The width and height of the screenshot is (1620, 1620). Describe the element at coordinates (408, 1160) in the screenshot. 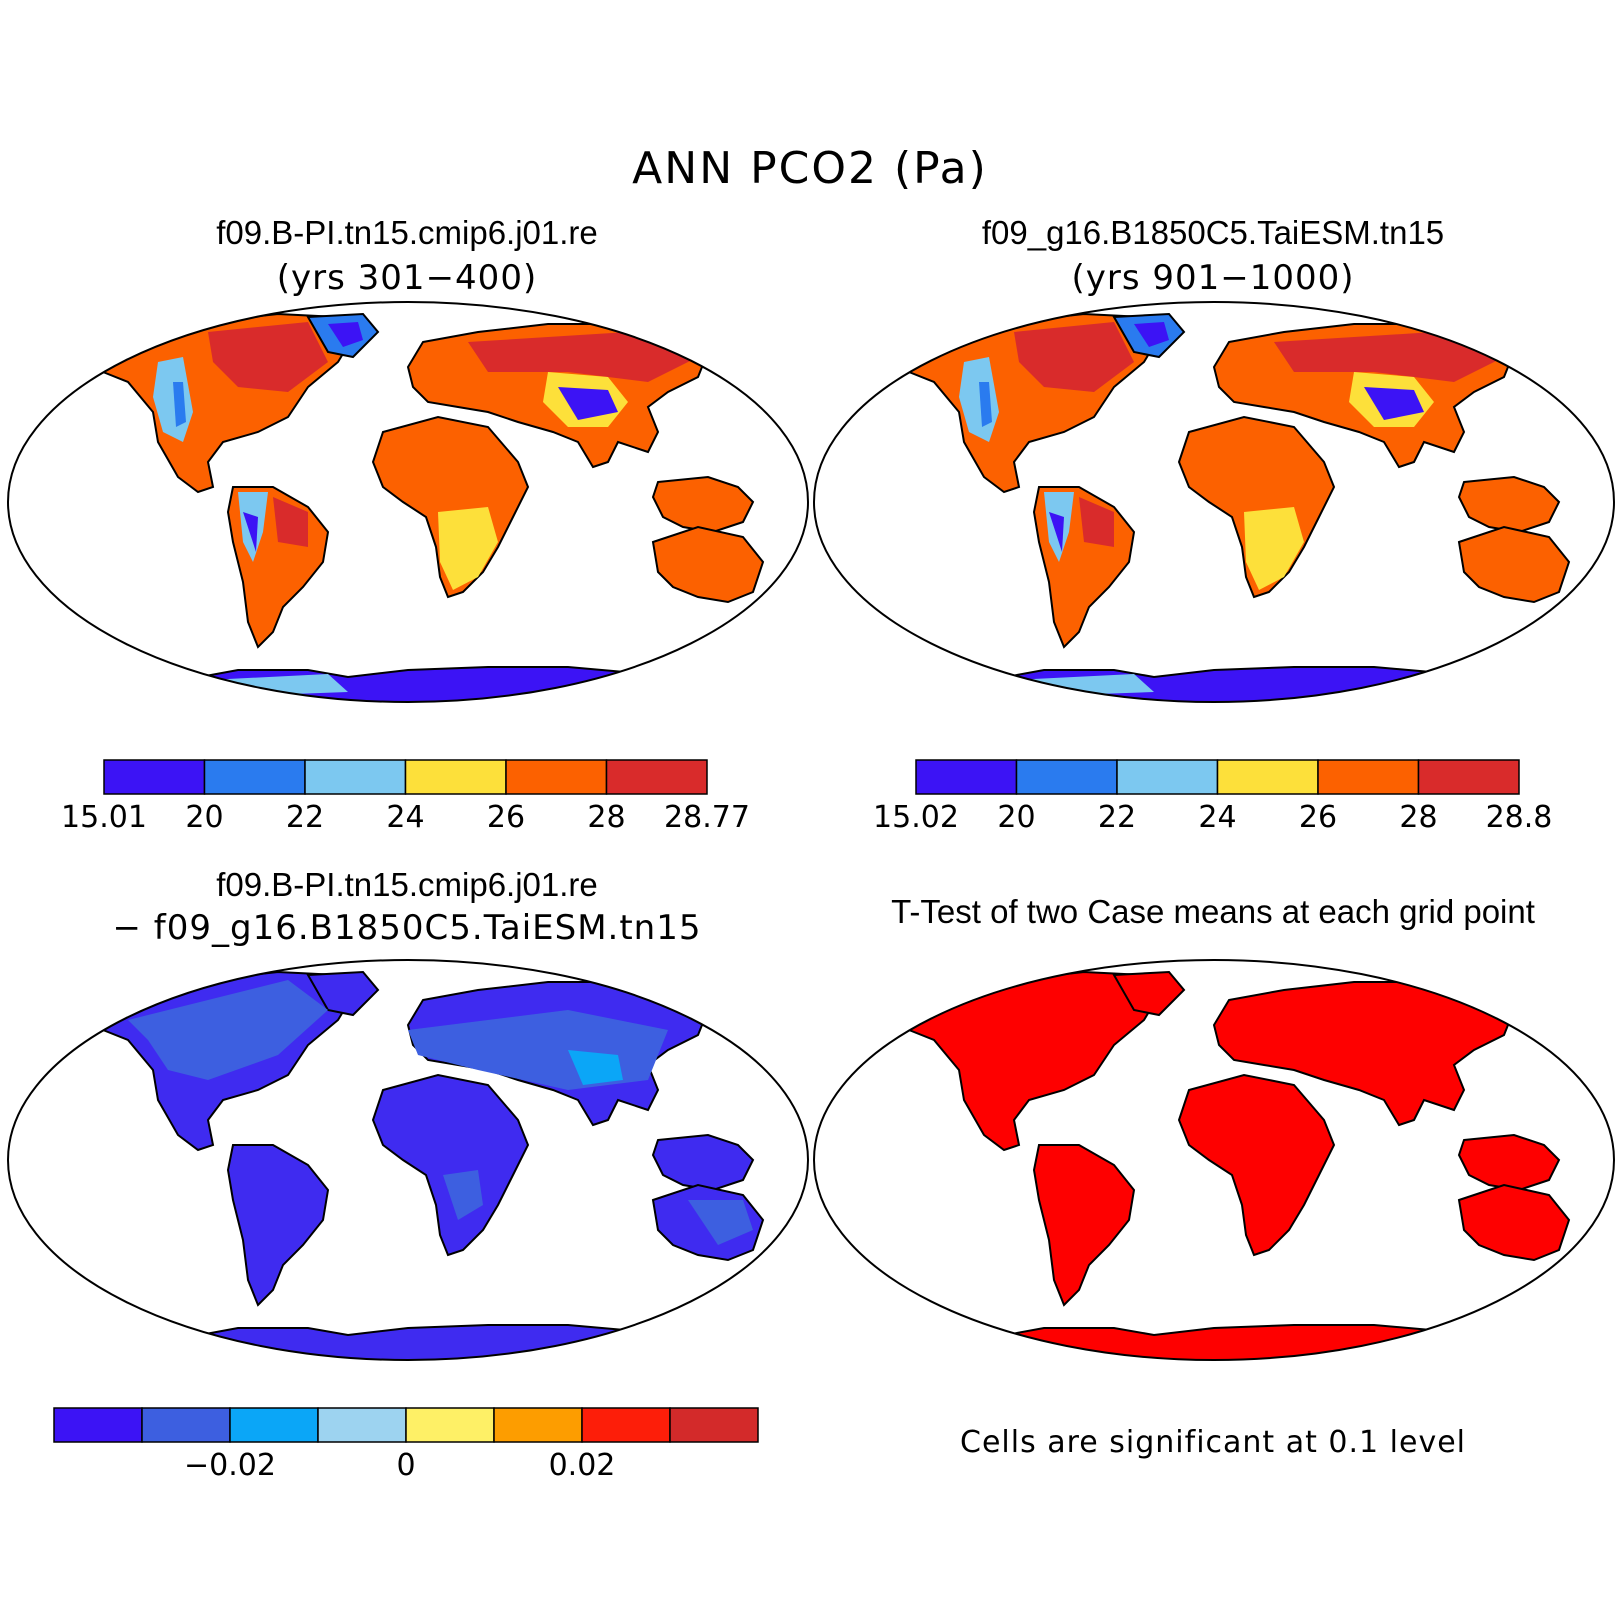

I see `map-panel3` at that location.